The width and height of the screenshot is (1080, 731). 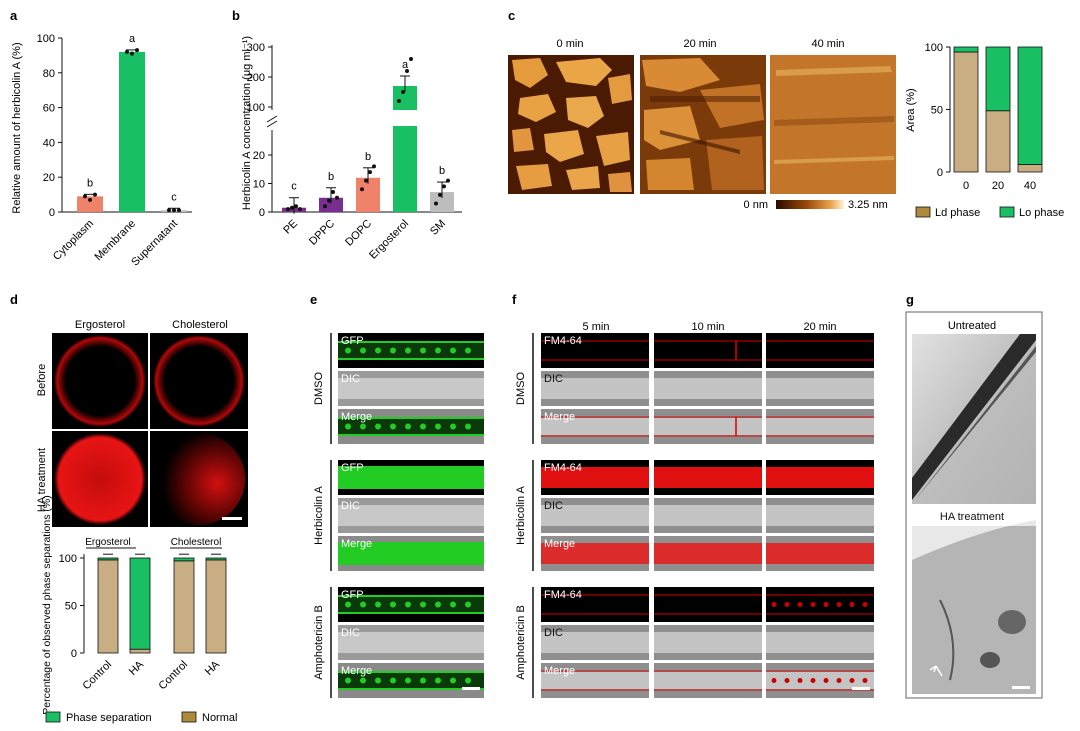 What do you see at coordinates (290, 227) in the screenshot?
I see `b-xtick-label: PE` at bounding box center [290, 227].